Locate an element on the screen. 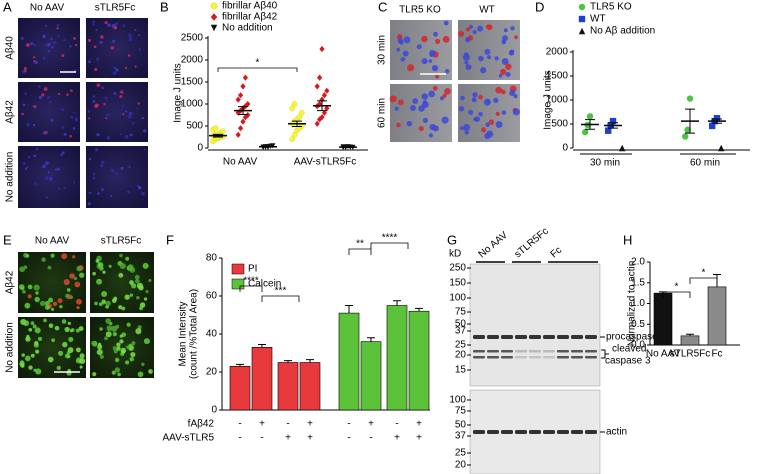 This screenshot has height=474, width=763. panel-label: G is located at coordinates (452, 239).